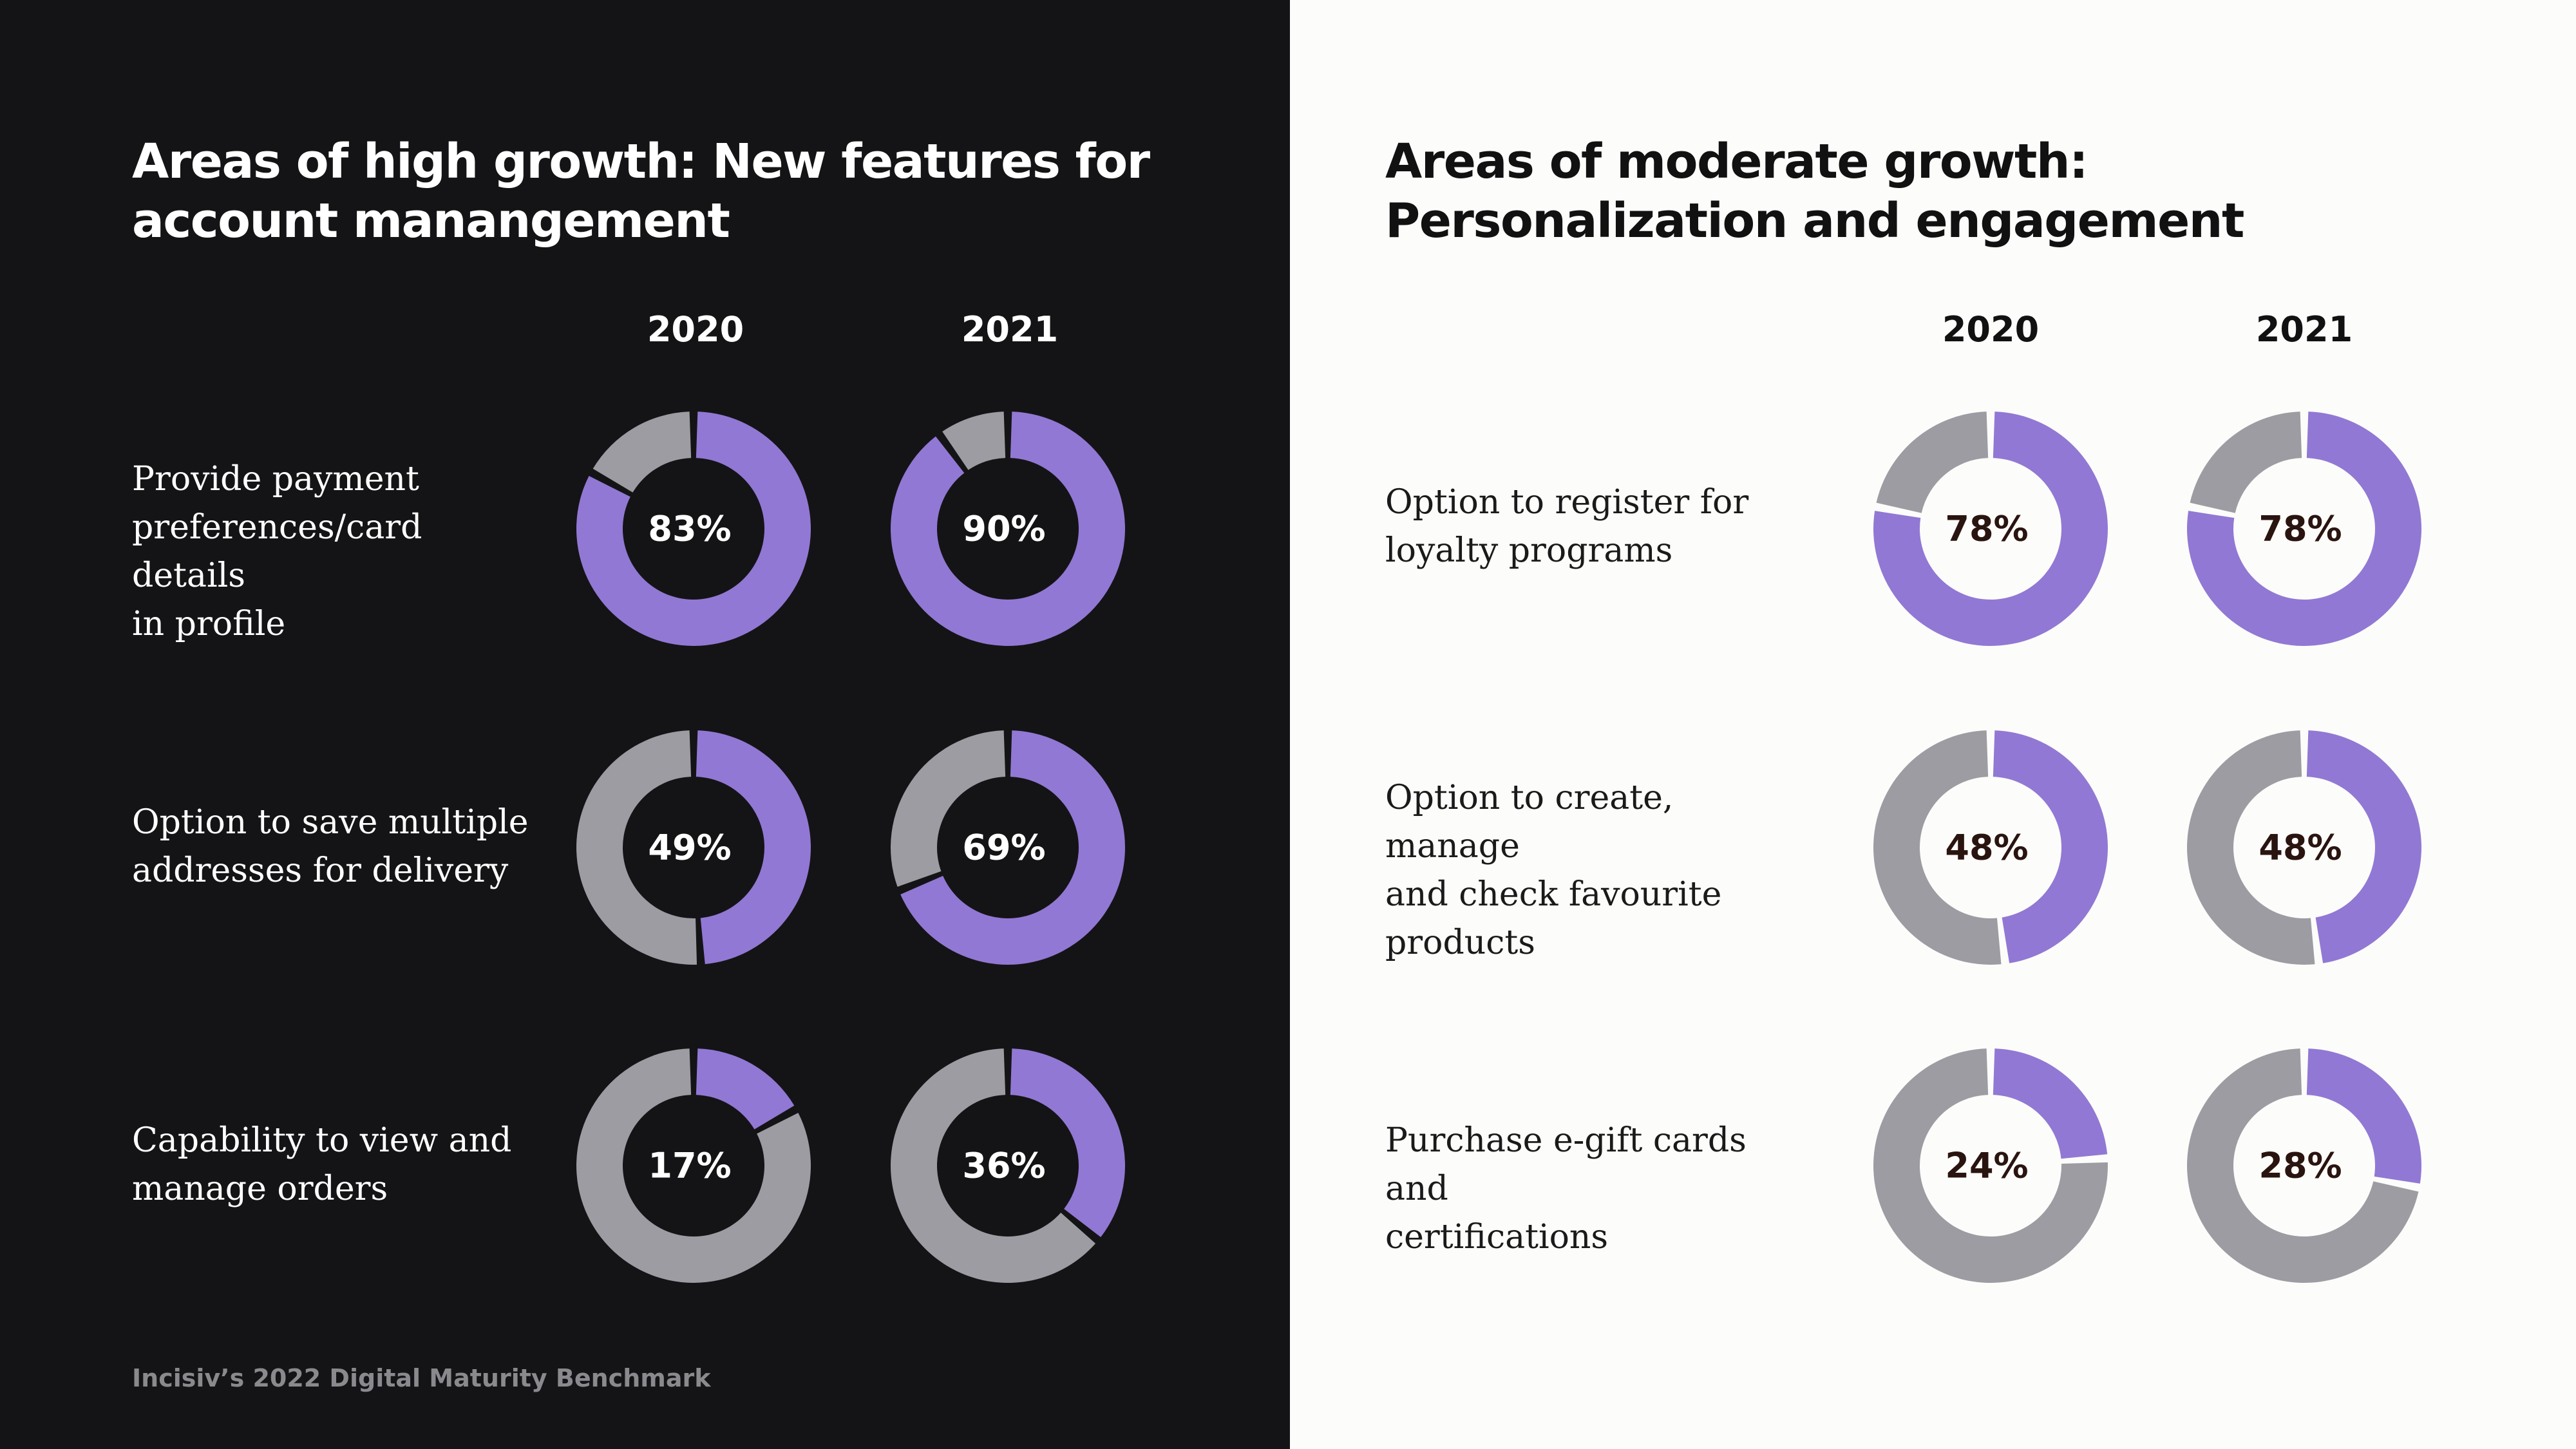 The image size is (2576, 1449). I want to click on left-donut-2020-row-3-remaining-segment, so click(693, 1165).